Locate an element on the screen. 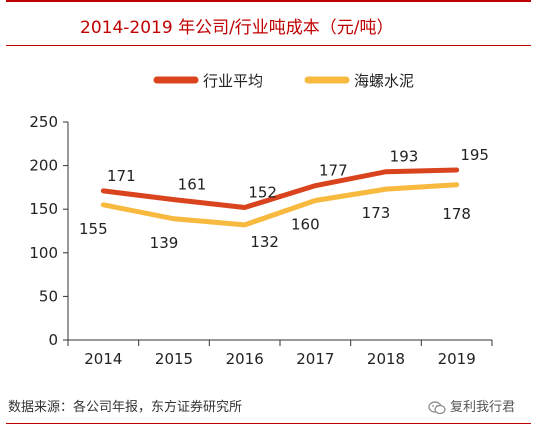  legend-label-2: 海螺水泥 is located at coordinates (384, 81).